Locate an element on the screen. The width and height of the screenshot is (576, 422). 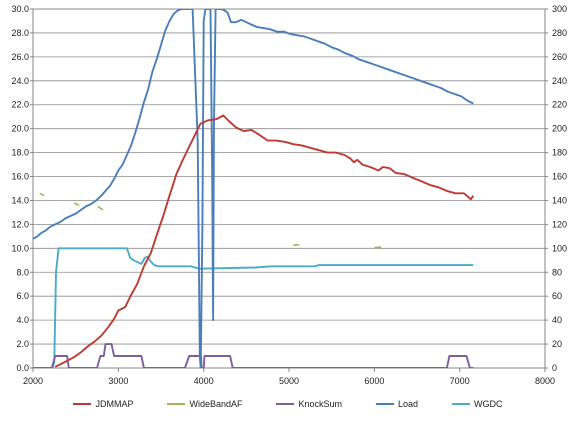
legend-label: WGDC is located at coordinates (488, 404).